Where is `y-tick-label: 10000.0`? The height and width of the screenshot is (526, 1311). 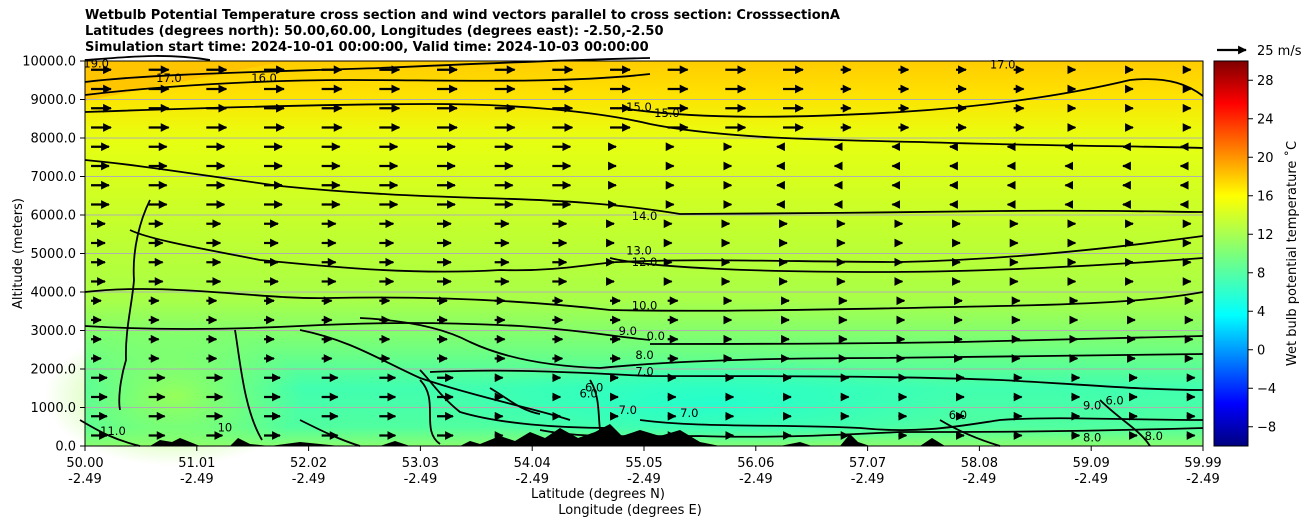 y-tick-label: 10000.0 is located at coordinates (49, 62).